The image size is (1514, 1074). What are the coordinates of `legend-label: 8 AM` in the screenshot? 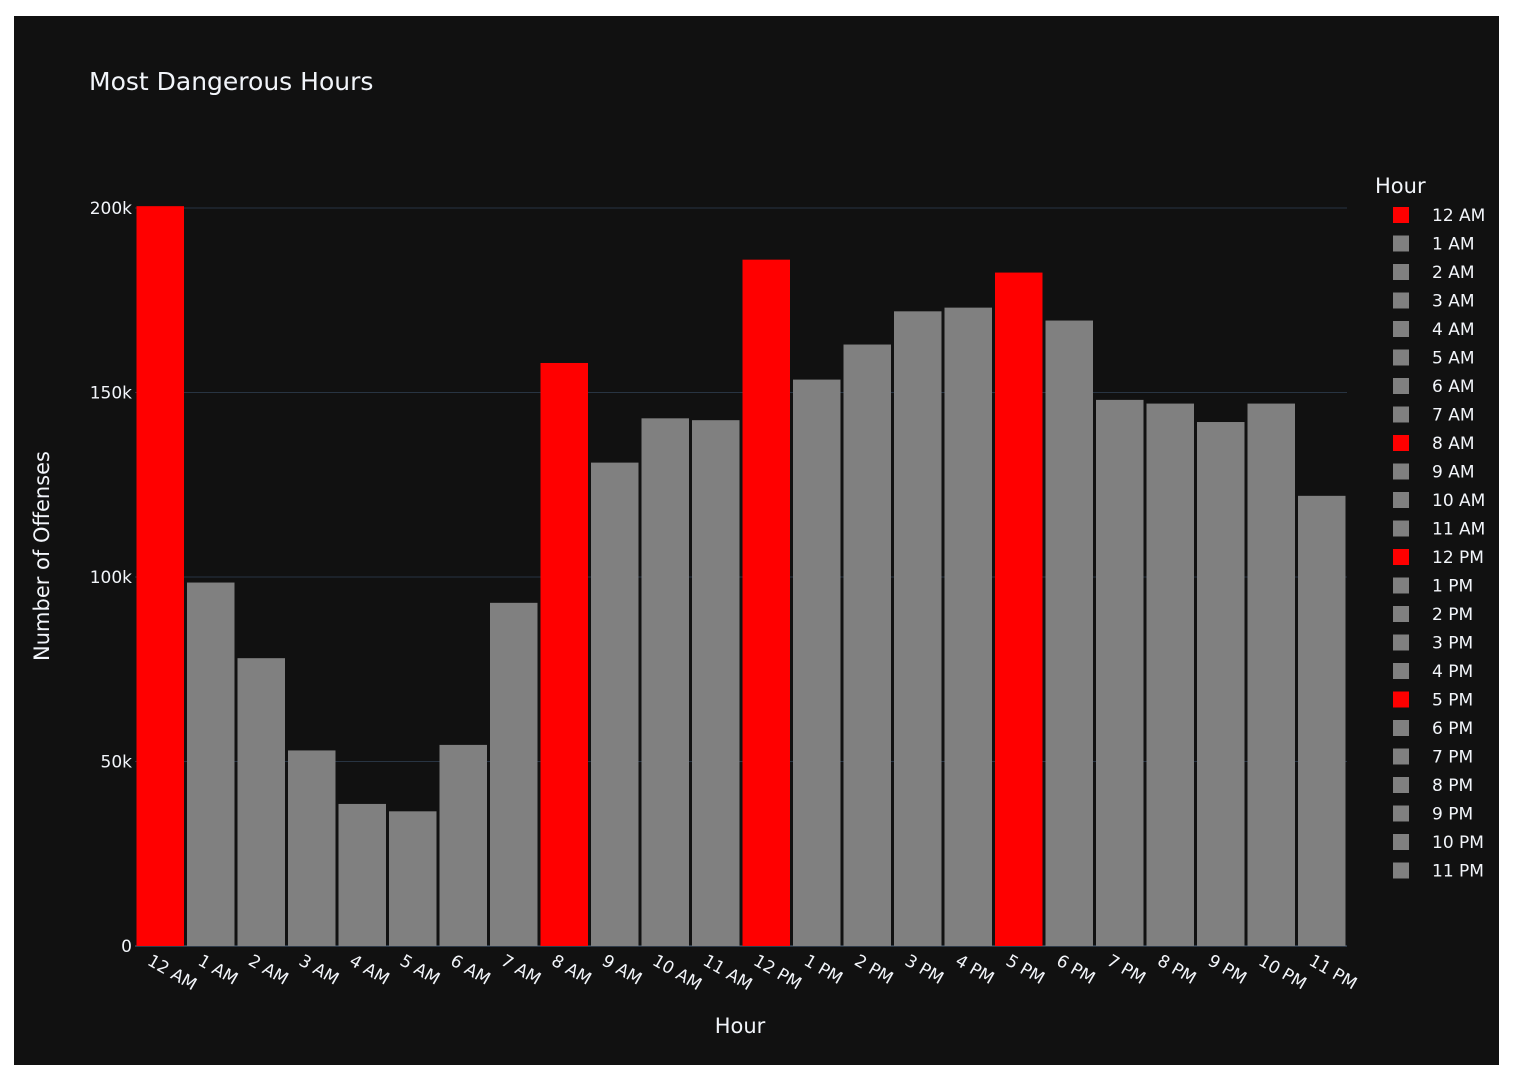 It's located at (1453, 444).